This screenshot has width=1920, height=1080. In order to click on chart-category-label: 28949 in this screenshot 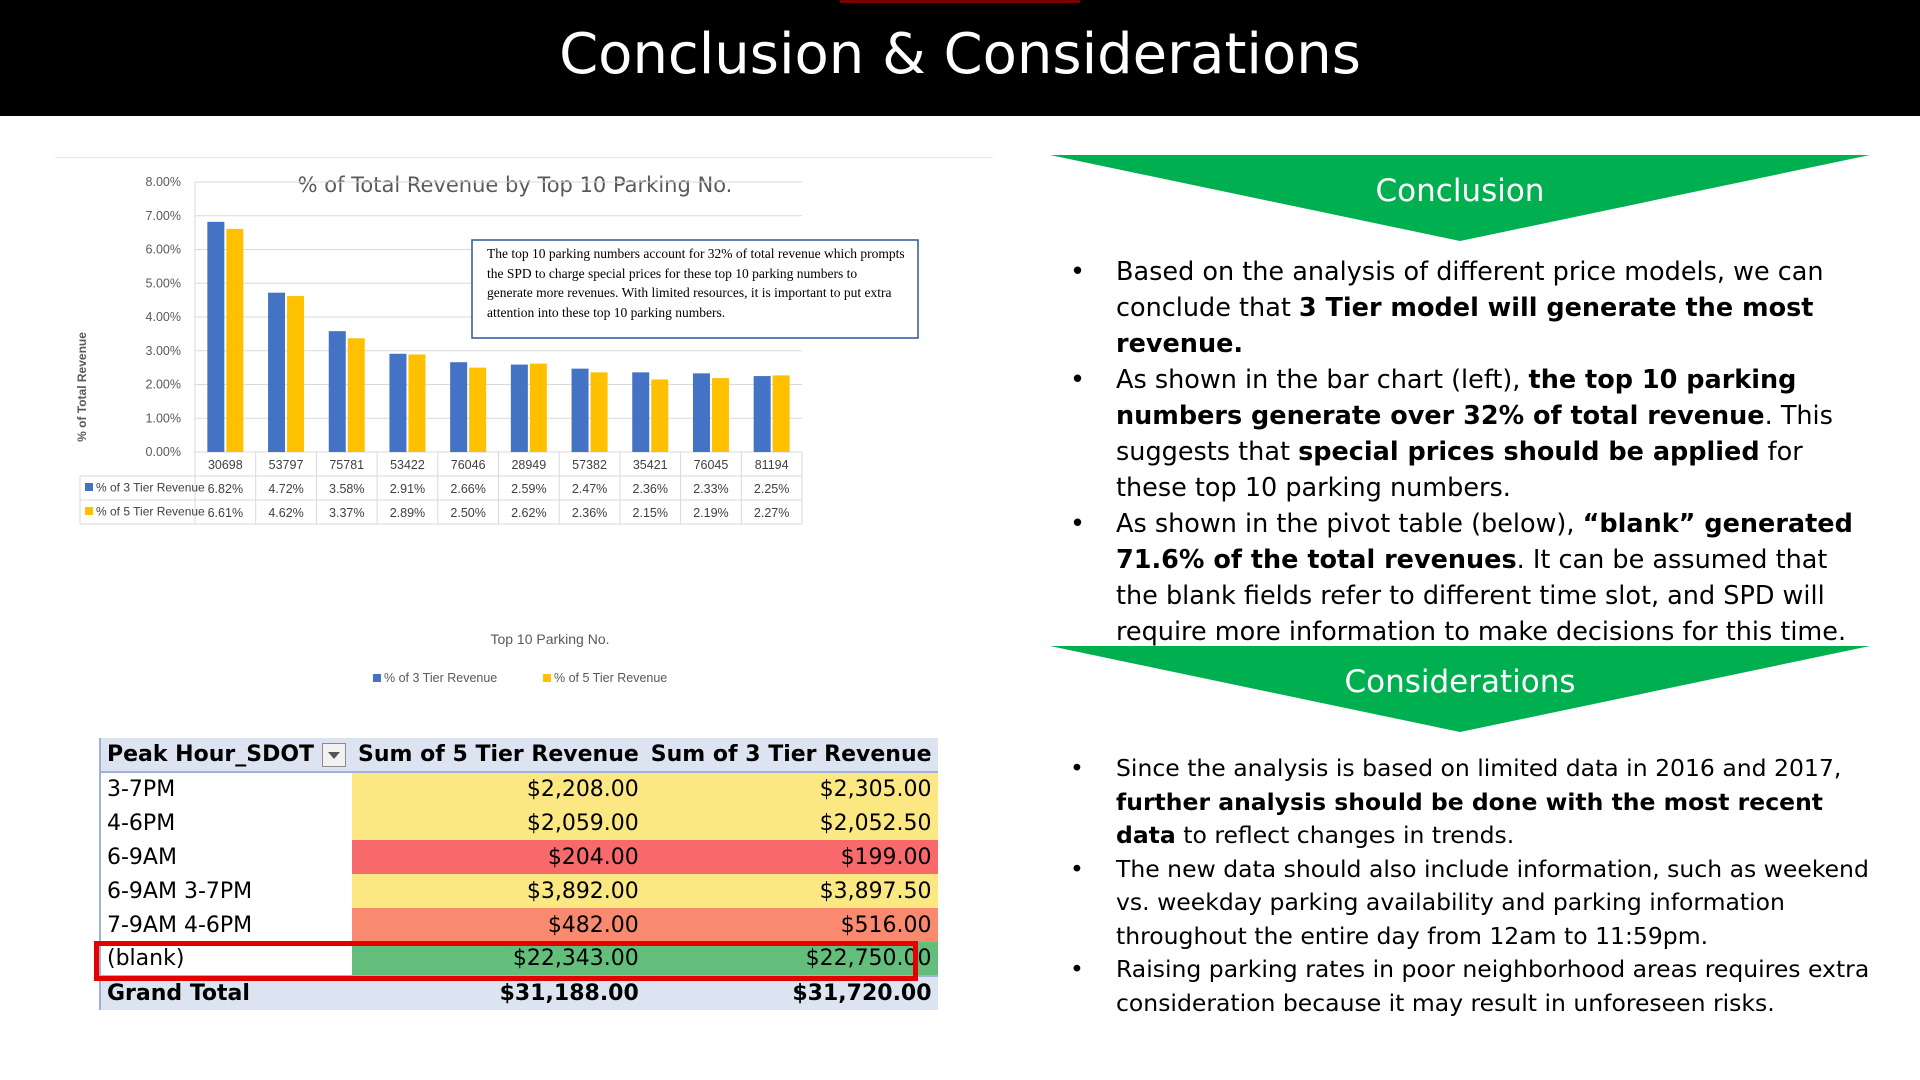, I will do `click(528, 465)`.